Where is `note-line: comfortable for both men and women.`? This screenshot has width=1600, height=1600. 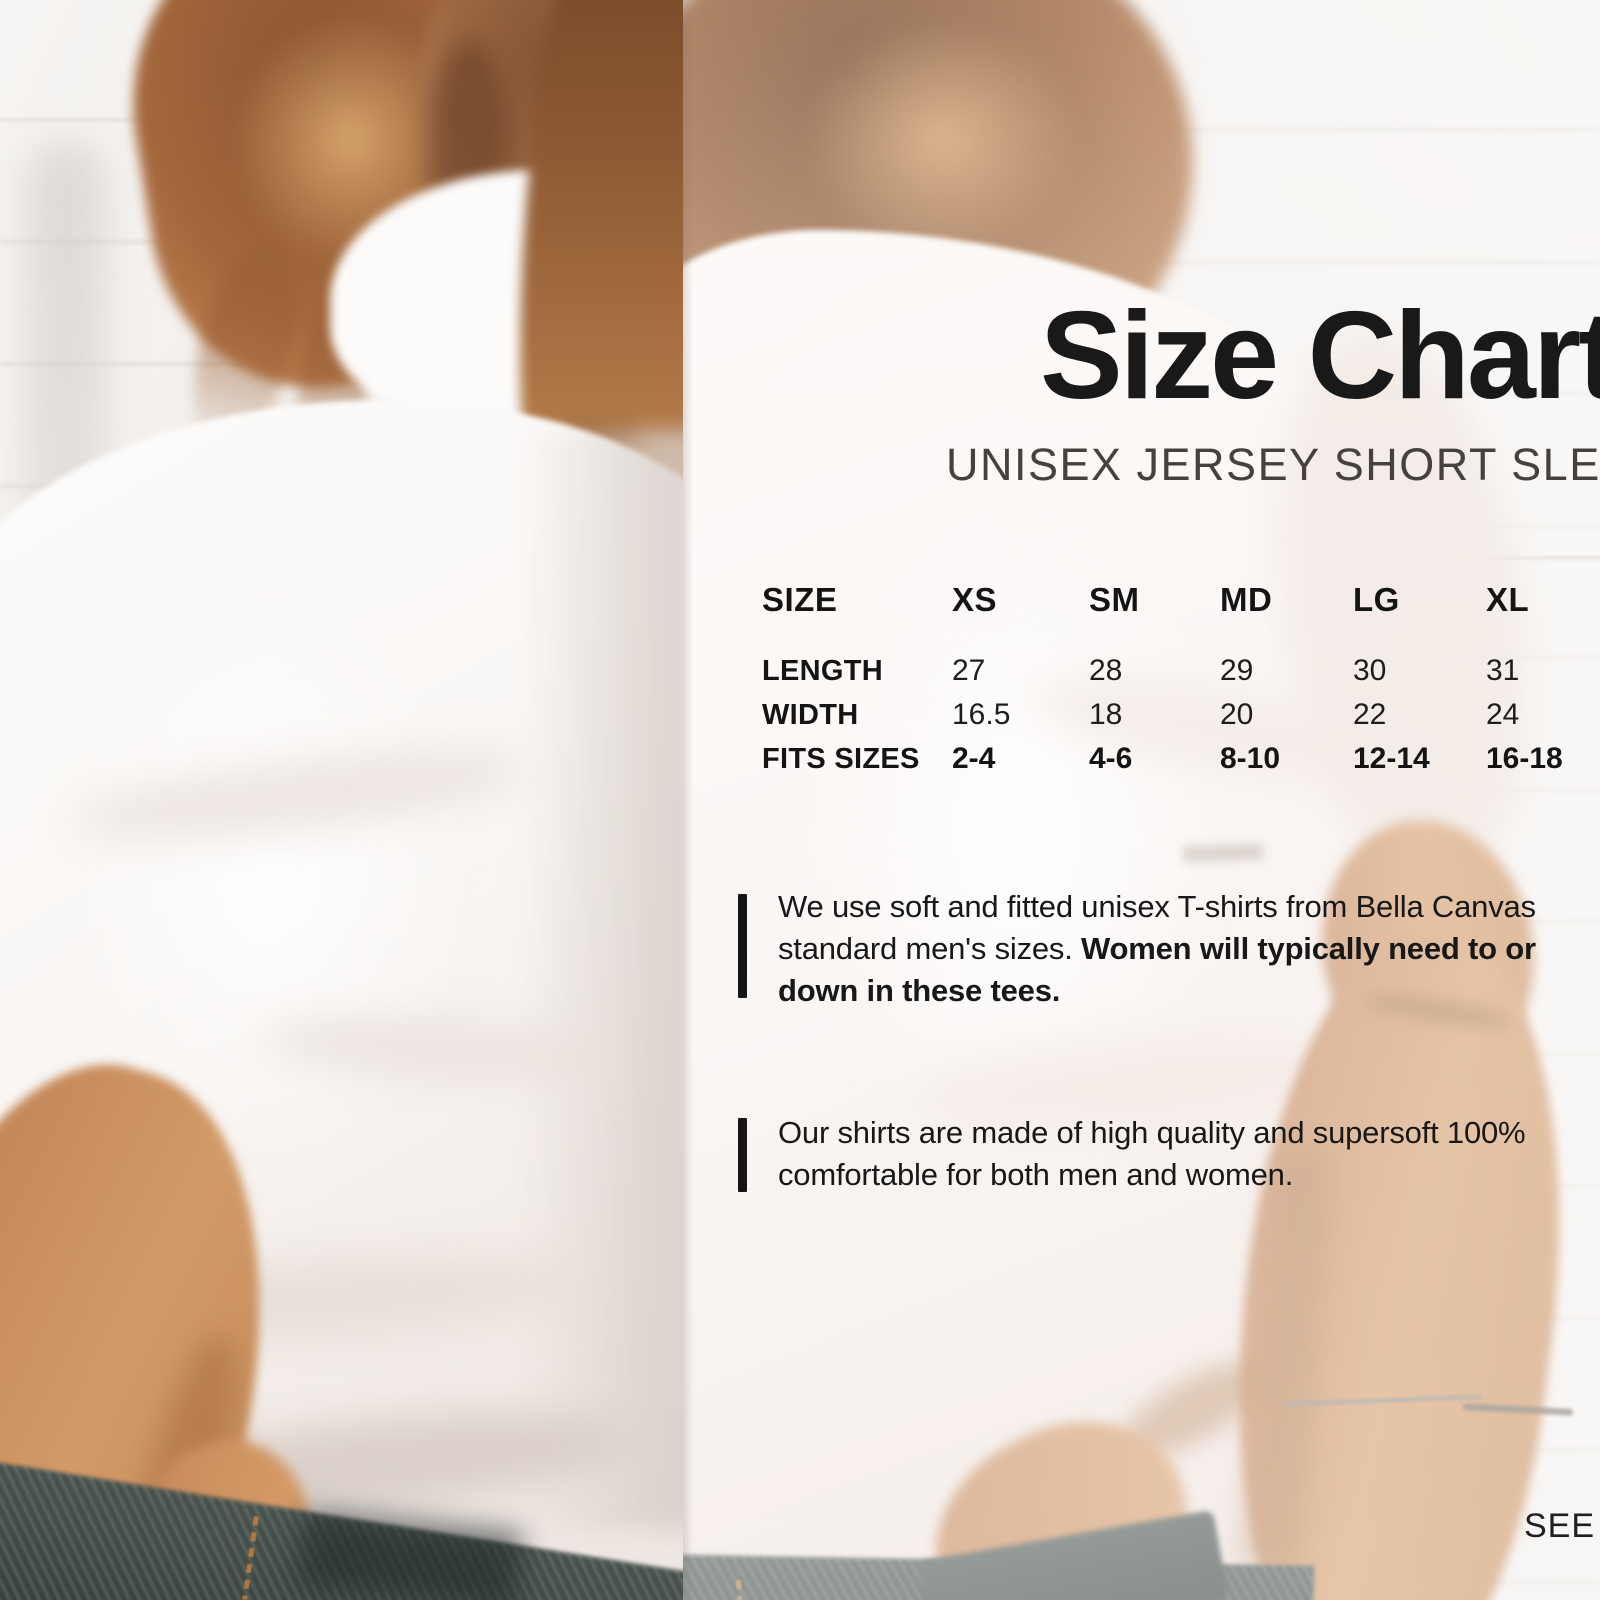 note-line: comfortable for both men and women. is located at coordinates (1036, 1174).